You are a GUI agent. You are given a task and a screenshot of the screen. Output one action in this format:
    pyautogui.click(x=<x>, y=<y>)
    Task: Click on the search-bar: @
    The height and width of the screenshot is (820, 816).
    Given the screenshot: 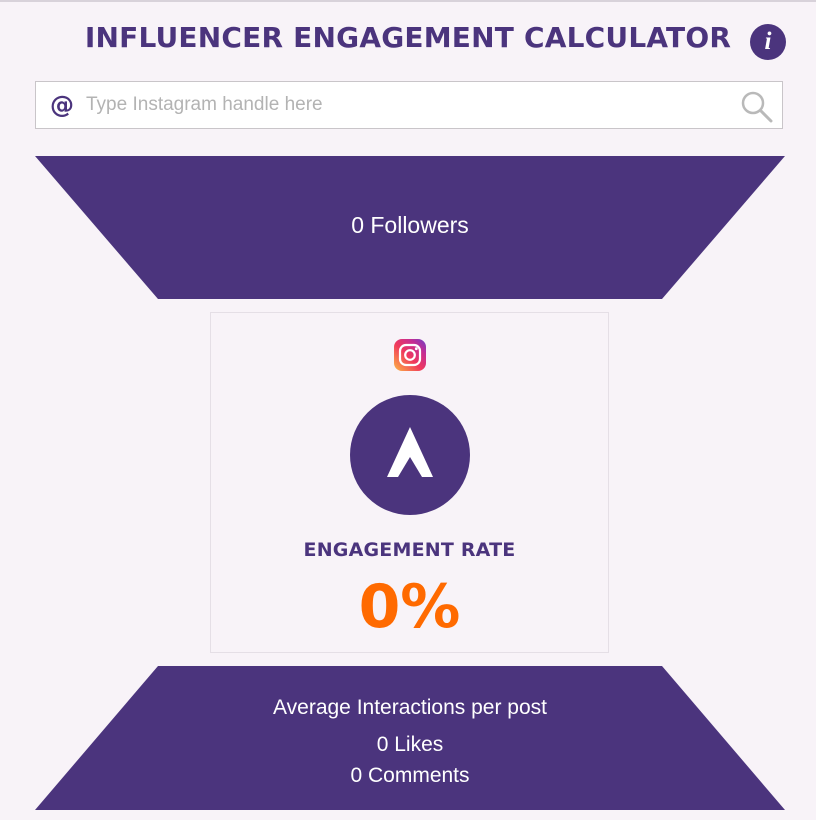 What is the action you would take?
    pyautogui.click(x=409, y=105)
    